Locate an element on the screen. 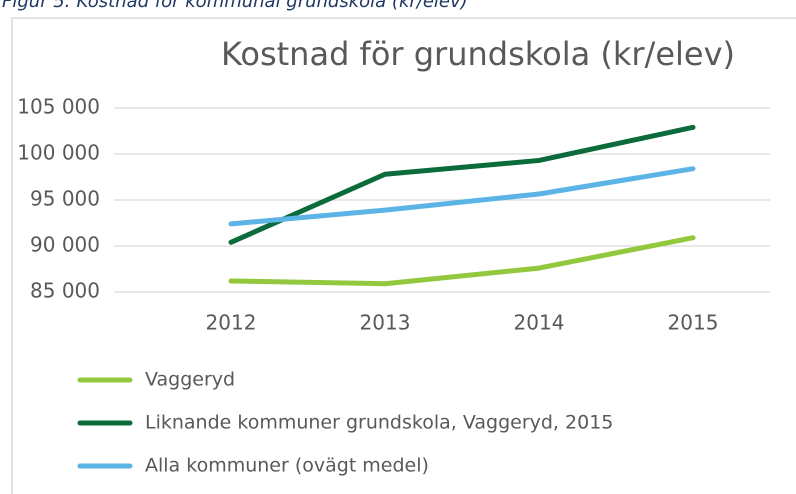 This screenshot has height=494, width=796. y-tick-label: 85 000 is located at coordinates (65, 291).